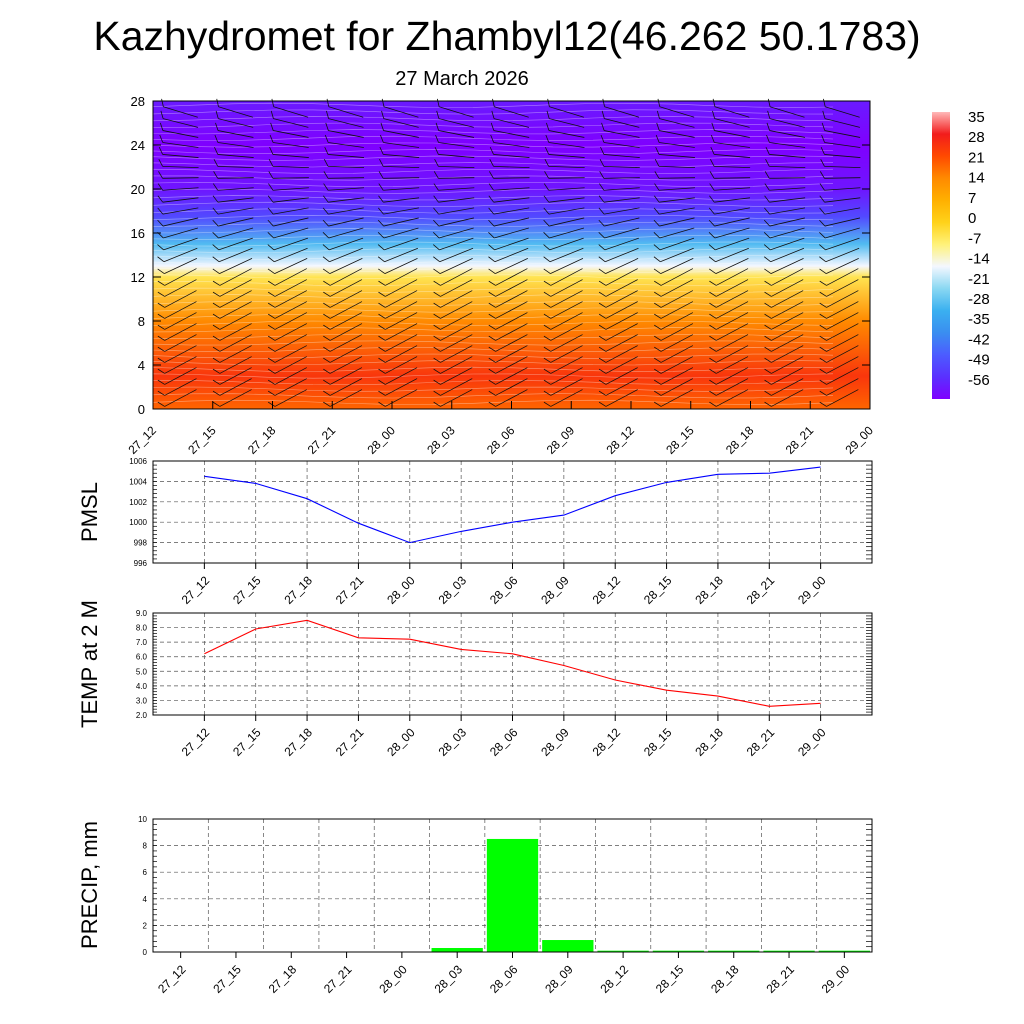 The height and width of the screenshot is (1024, 1024). What do you see at coordinates (89, 664) in the screenshot?
I see `y-axis-title: TEMP at 2 M` at bounding box center [89, 664].